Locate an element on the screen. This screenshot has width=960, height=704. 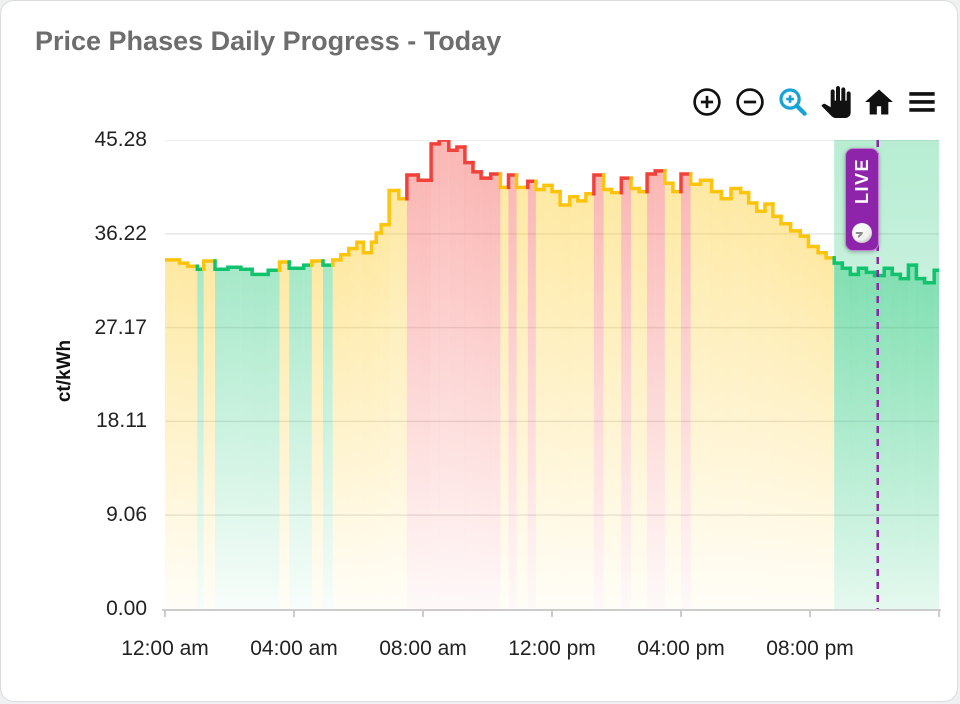
home-icon is located at coordinates (879, 102).